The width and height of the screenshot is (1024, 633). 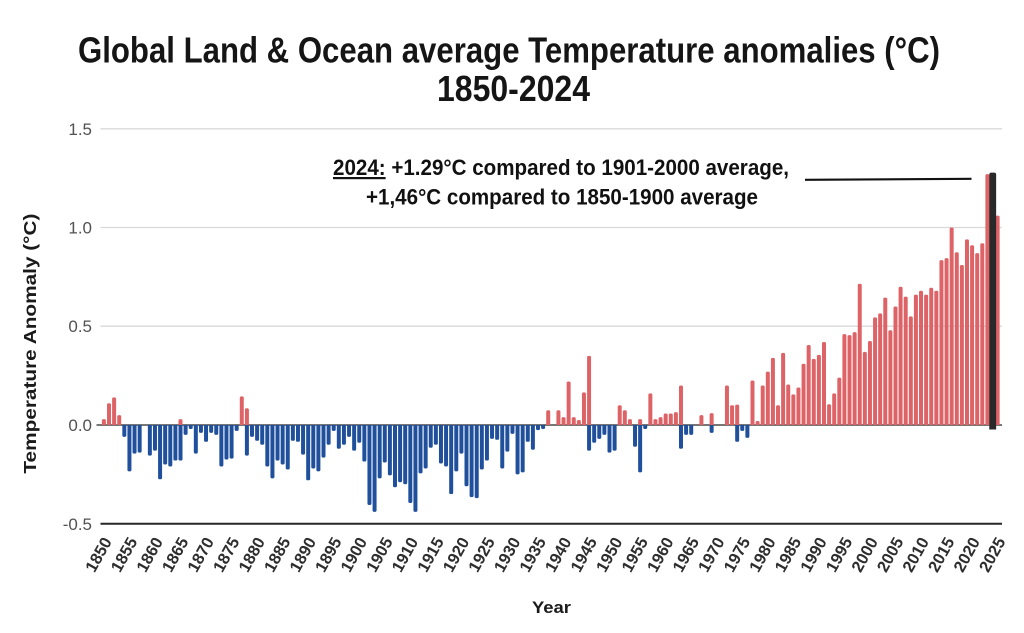 What do you see at coordinates (551, 607) in the screenshot?
I see `svg-text: Year` at bounding box center [551, 607].